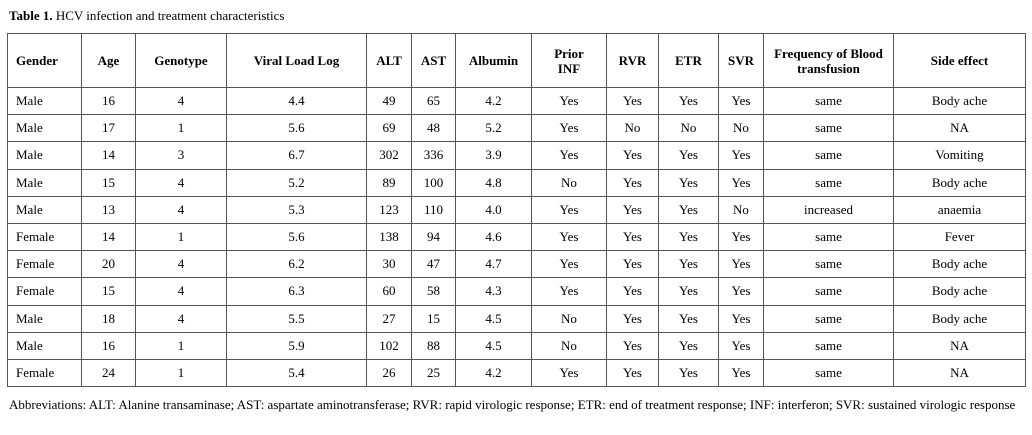 Image resolution: width=1032 pixels, height=435 pixels. I want to click on header-text: Prior INF, so click(569, 60).